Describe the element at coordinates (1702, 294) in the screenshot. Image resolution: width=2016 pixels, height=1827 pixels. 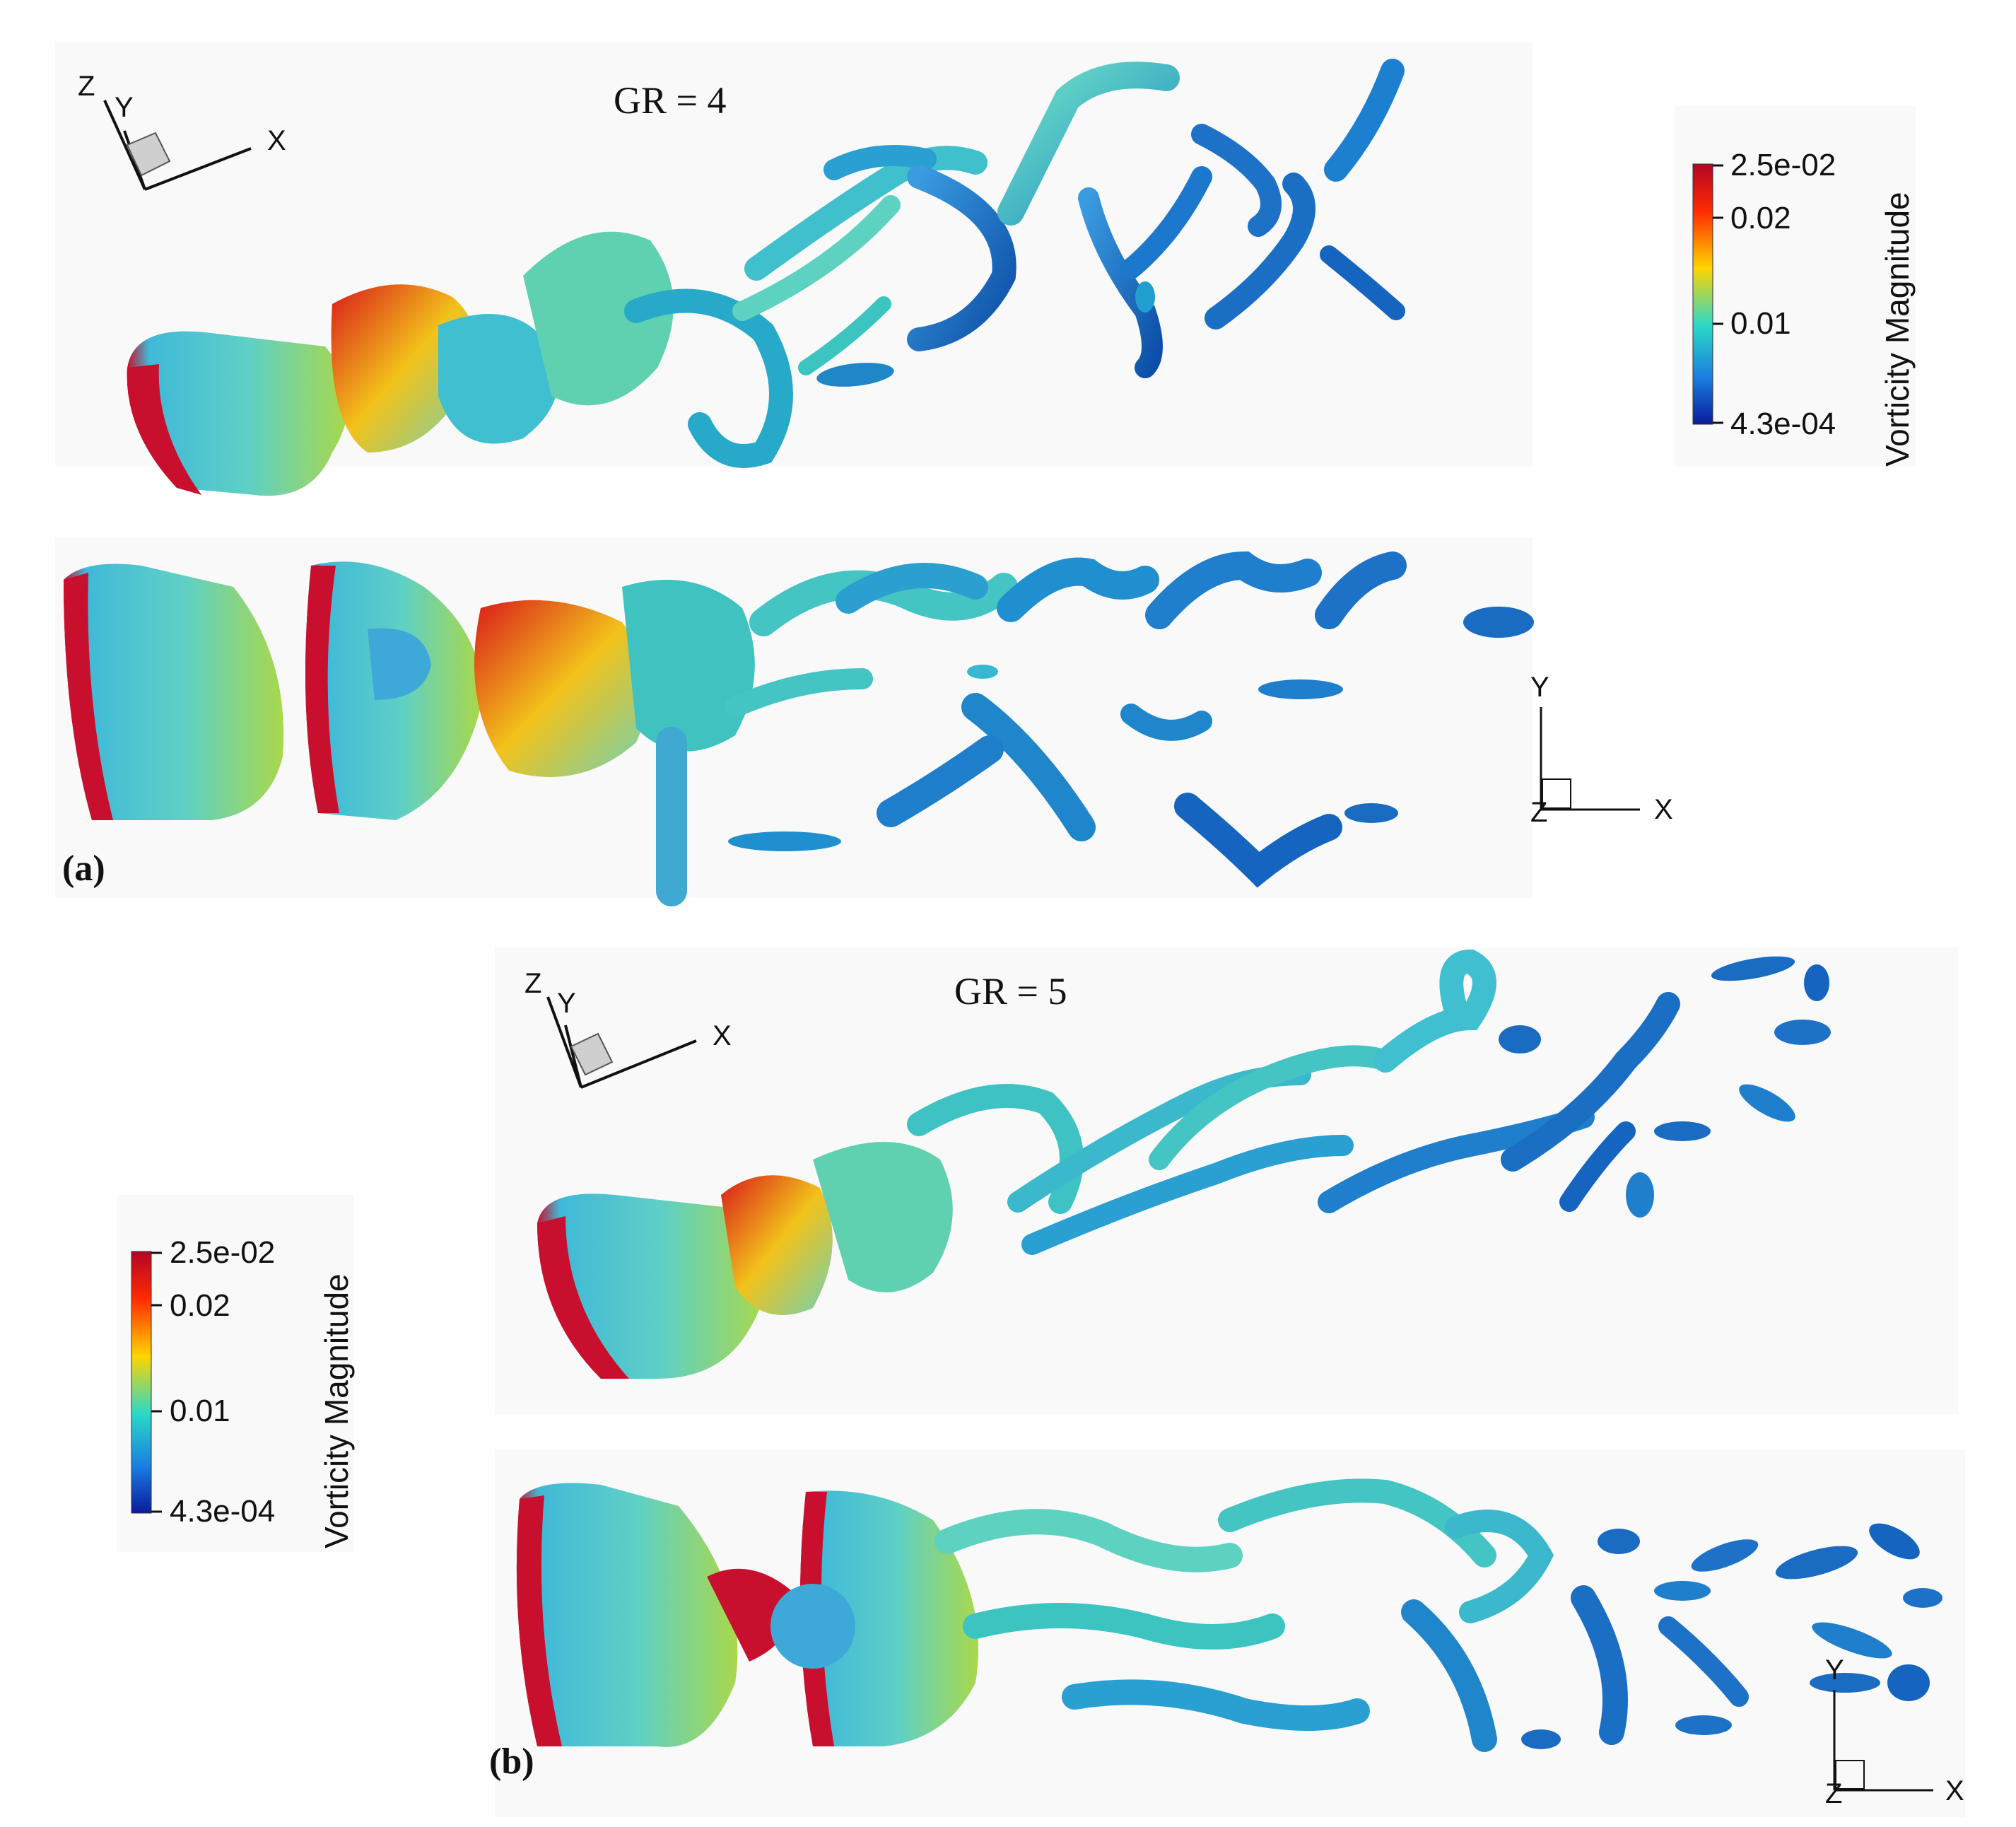
I see `colorbar-a-gradient` at that location.